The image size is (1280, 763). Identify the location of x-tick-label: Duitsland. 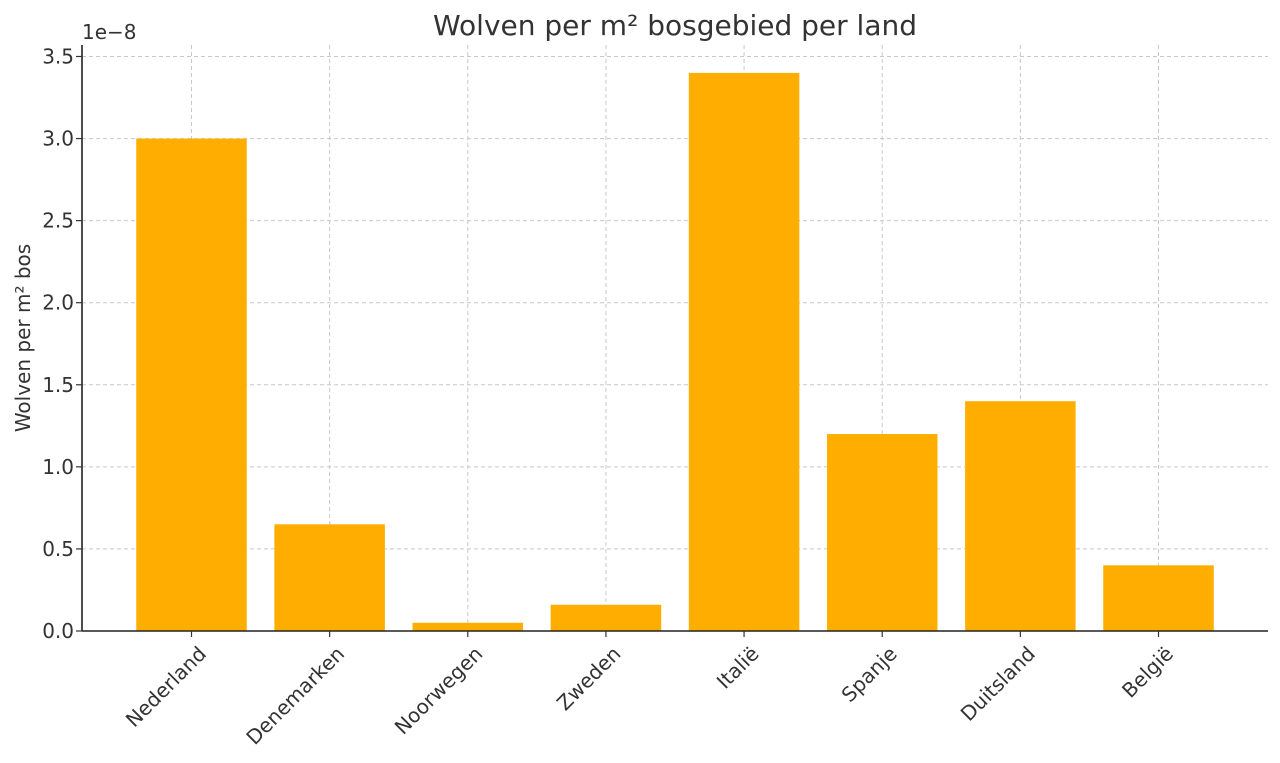
(998, 684).